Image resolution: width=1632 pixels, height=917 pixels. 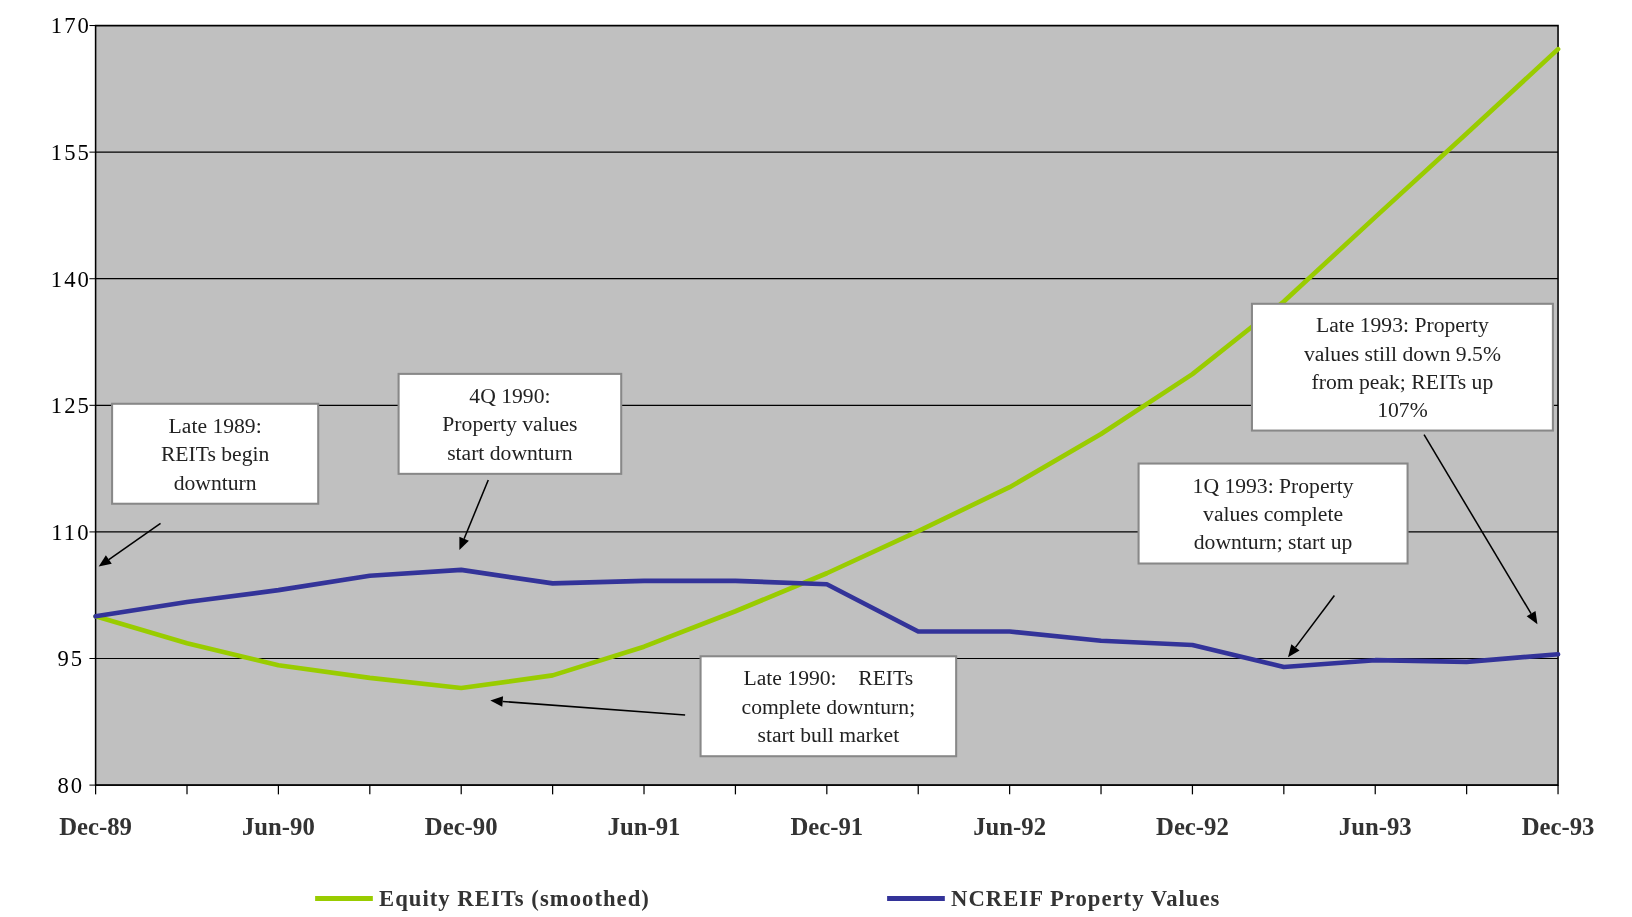 I want to click on y-tick-label: 155, so click(x=70, y=153).